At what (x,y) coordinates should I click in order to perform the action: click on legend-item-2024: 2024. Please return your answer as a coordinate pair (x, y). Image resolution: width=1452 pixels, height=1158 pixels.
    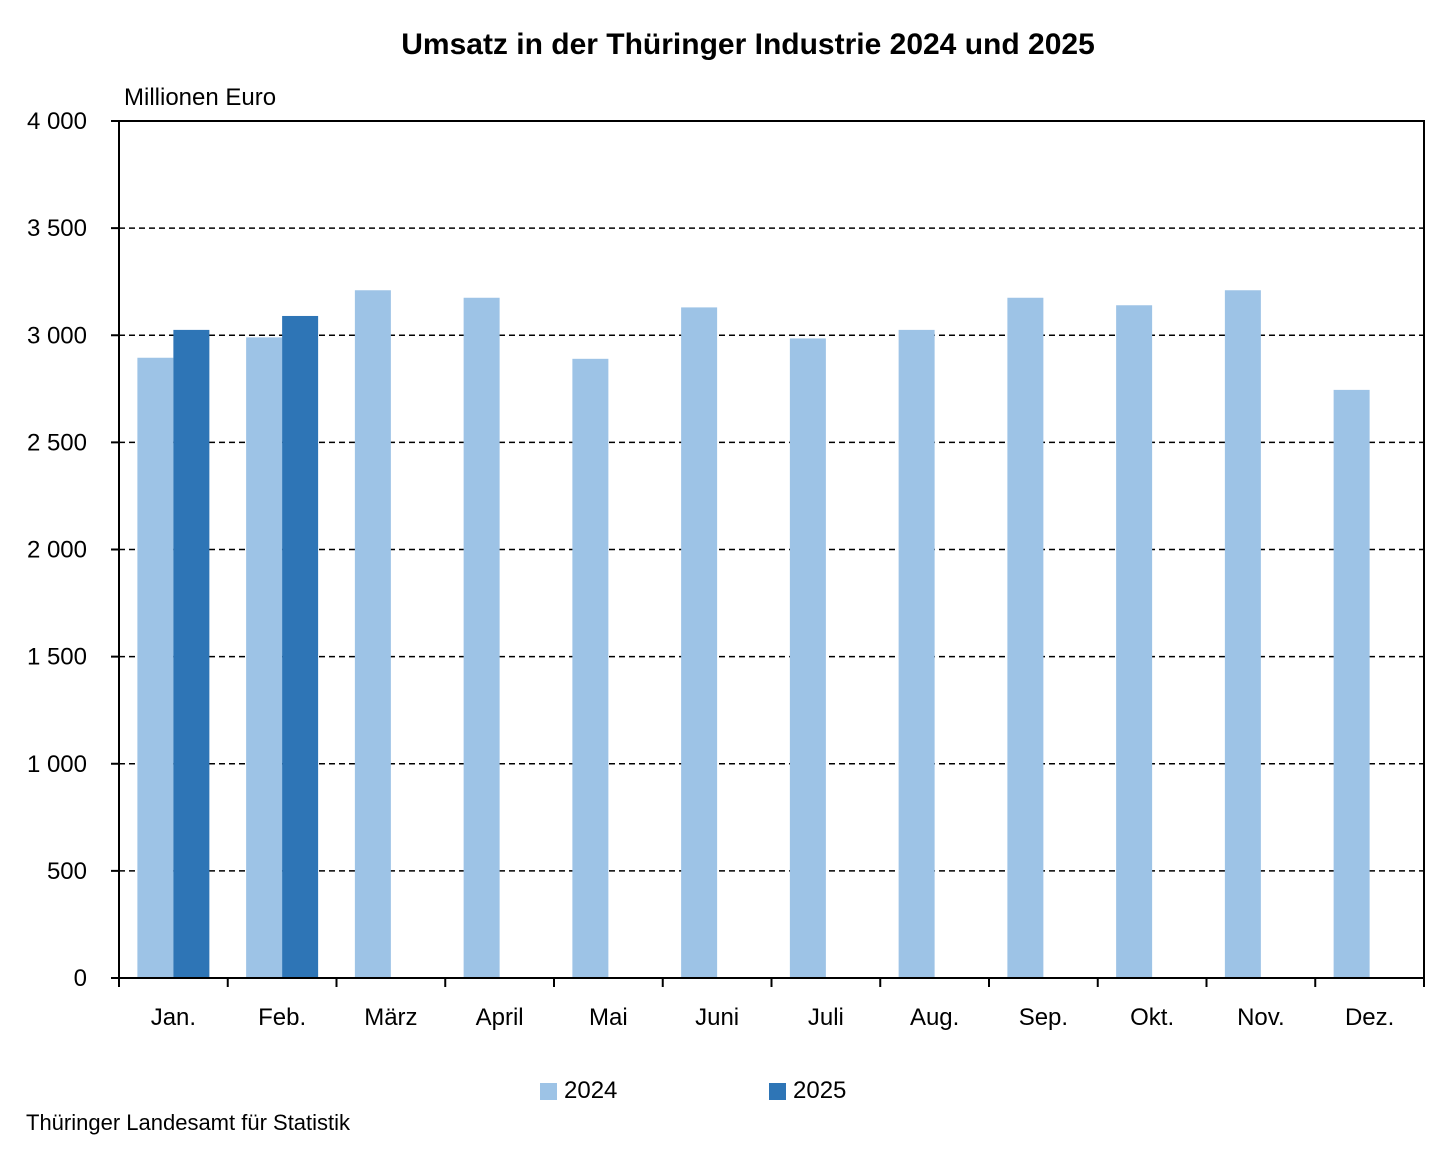
    Looking at the image, I should click on (578, 1091).